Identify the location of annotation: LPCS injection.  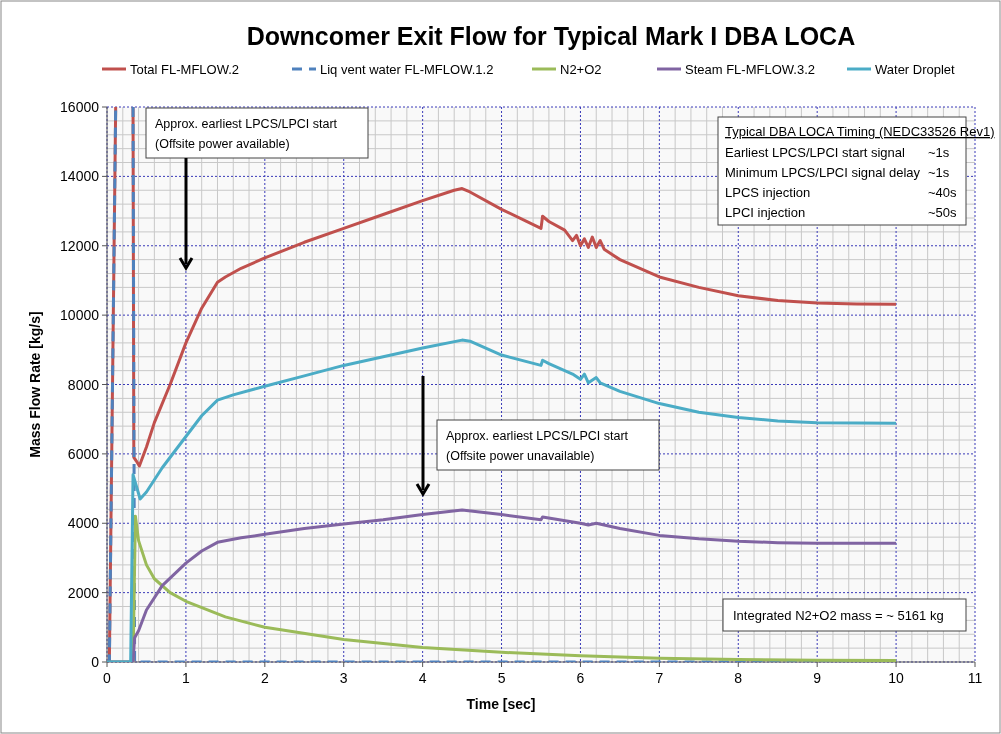
(768, 192).